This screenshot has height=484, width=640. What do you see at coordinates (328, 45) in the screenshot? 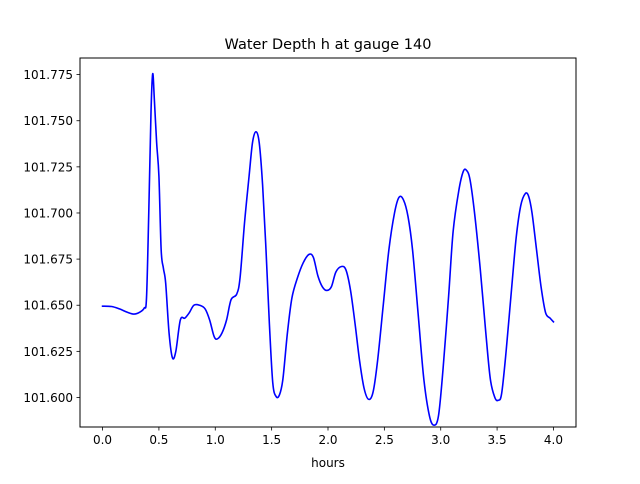
I see `chart-title: Water Depth h at gauge 140` at bounding box center [328, 45].